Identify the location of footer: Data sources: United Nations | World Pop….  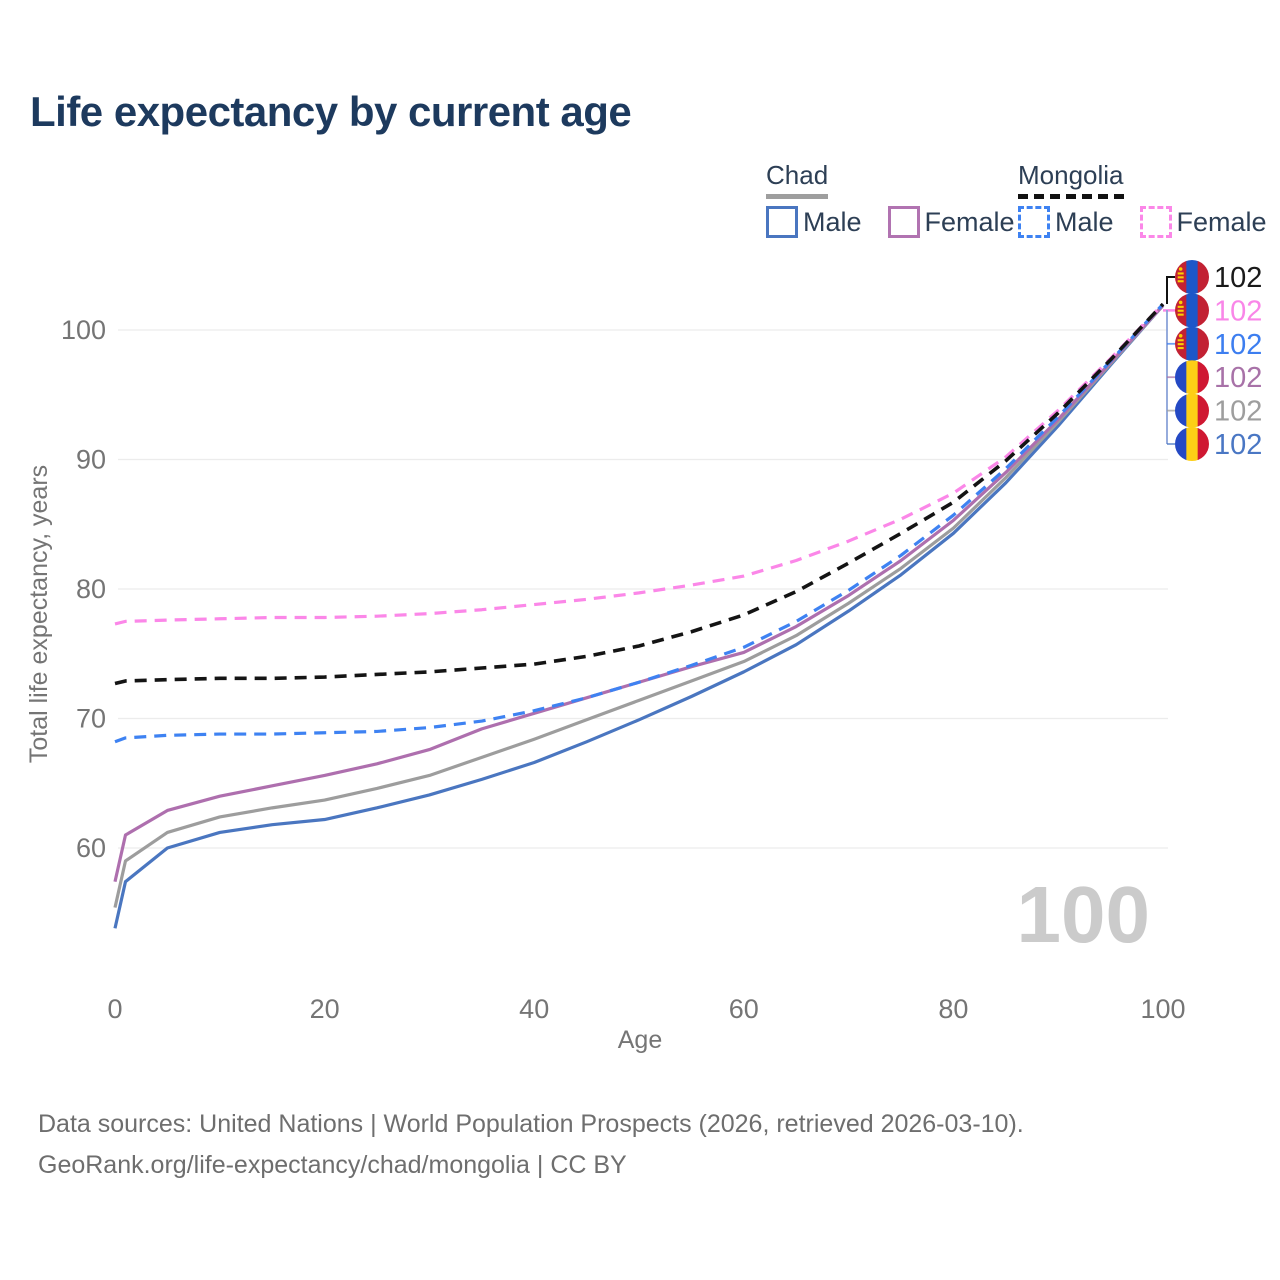
(531, 1145).